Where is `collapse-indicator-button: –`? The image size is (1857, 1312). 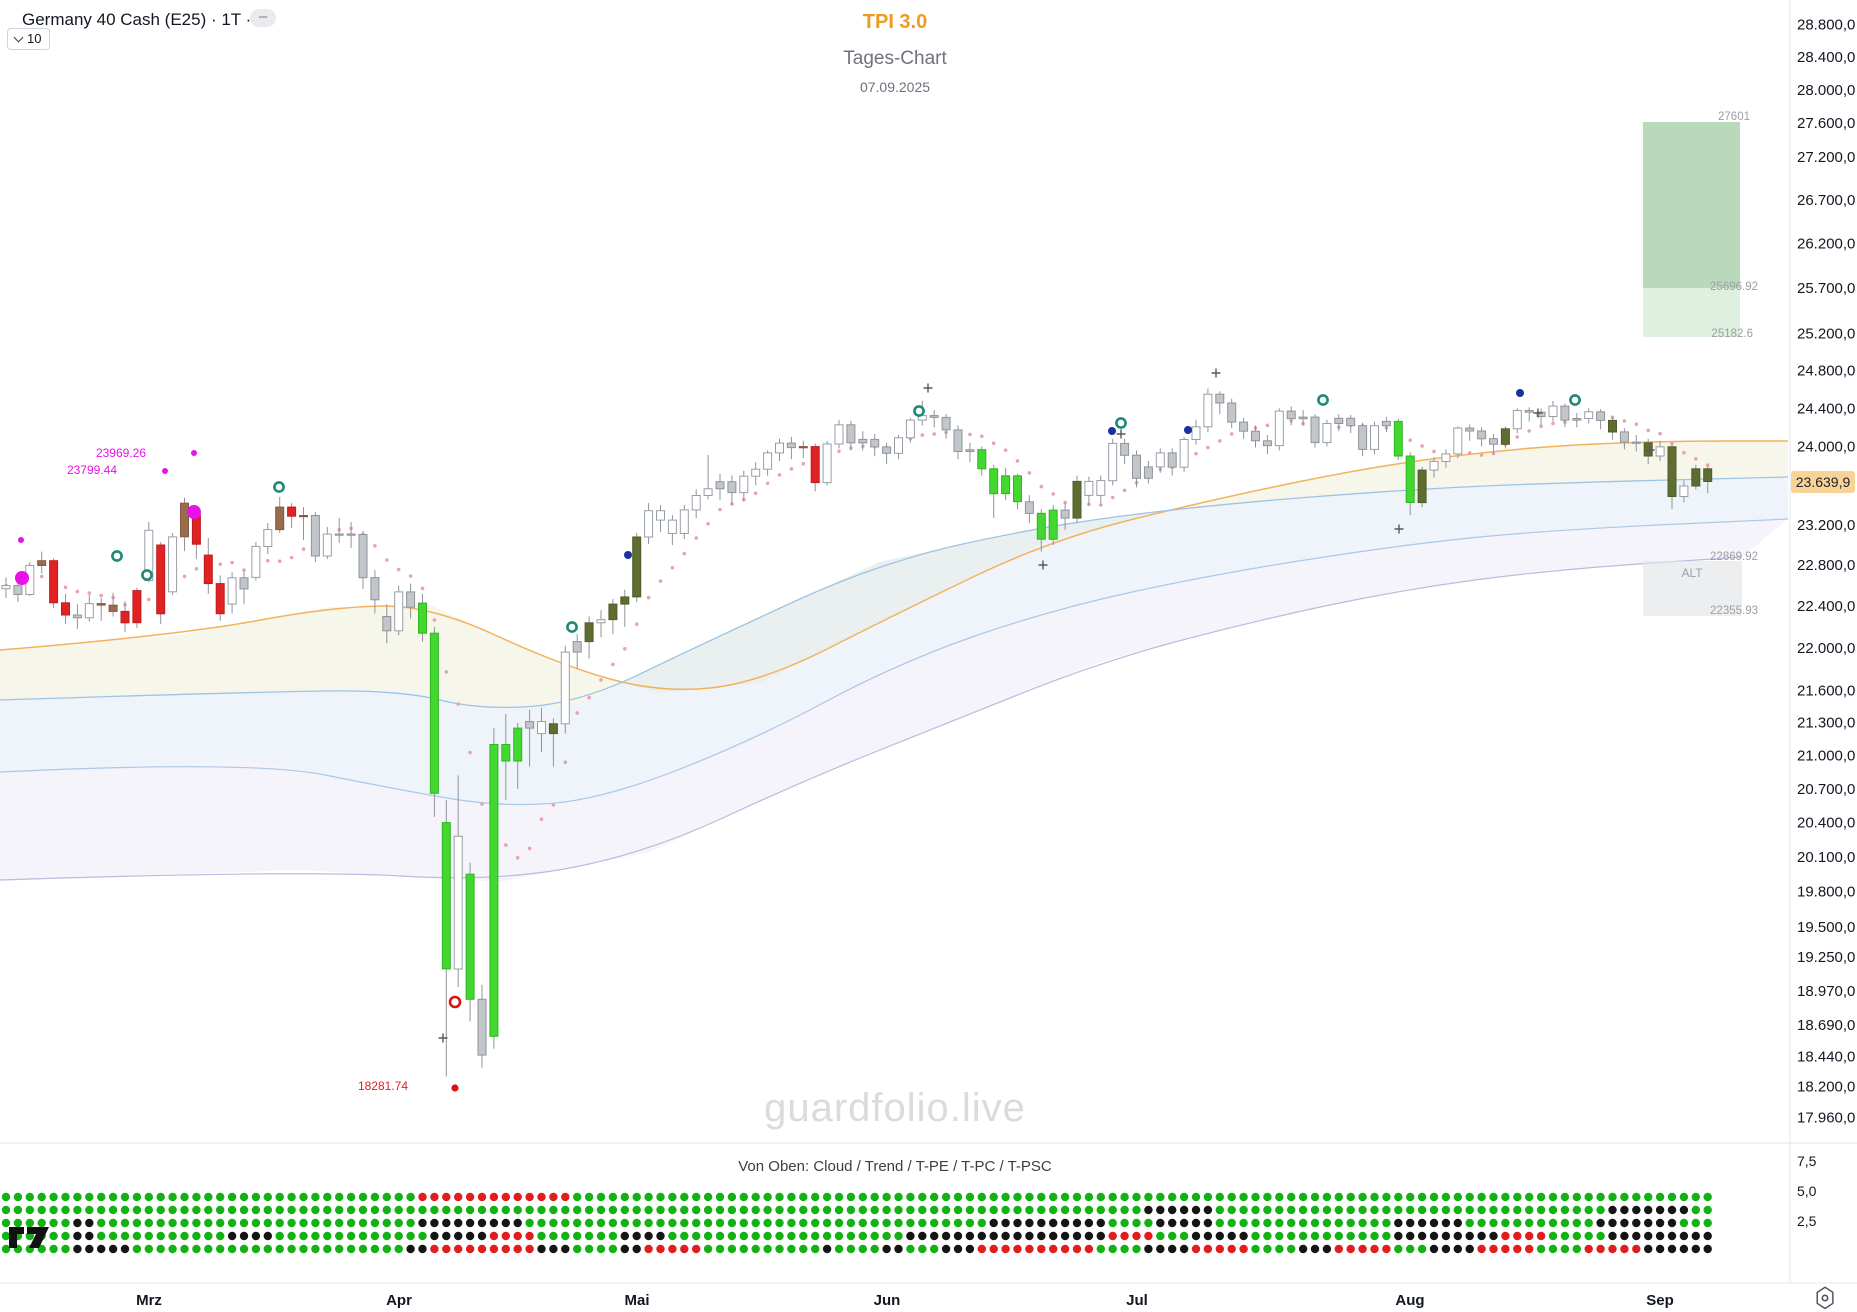
collapse-indicator-button: – is located at coordinates (263, 18).